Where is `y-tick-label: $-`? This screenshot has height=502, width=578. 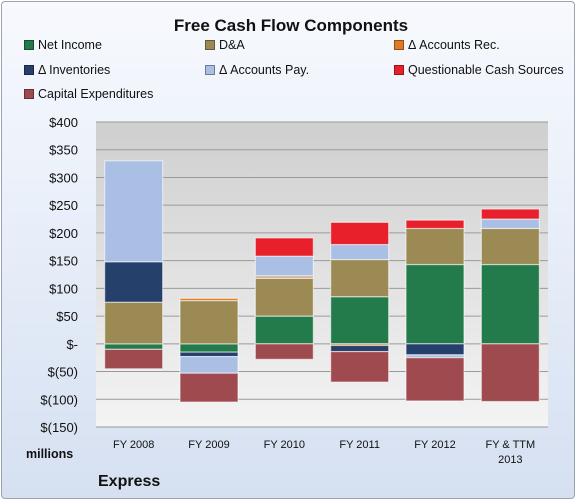 y-tick-label: $- is located at coordinates (72, 344).